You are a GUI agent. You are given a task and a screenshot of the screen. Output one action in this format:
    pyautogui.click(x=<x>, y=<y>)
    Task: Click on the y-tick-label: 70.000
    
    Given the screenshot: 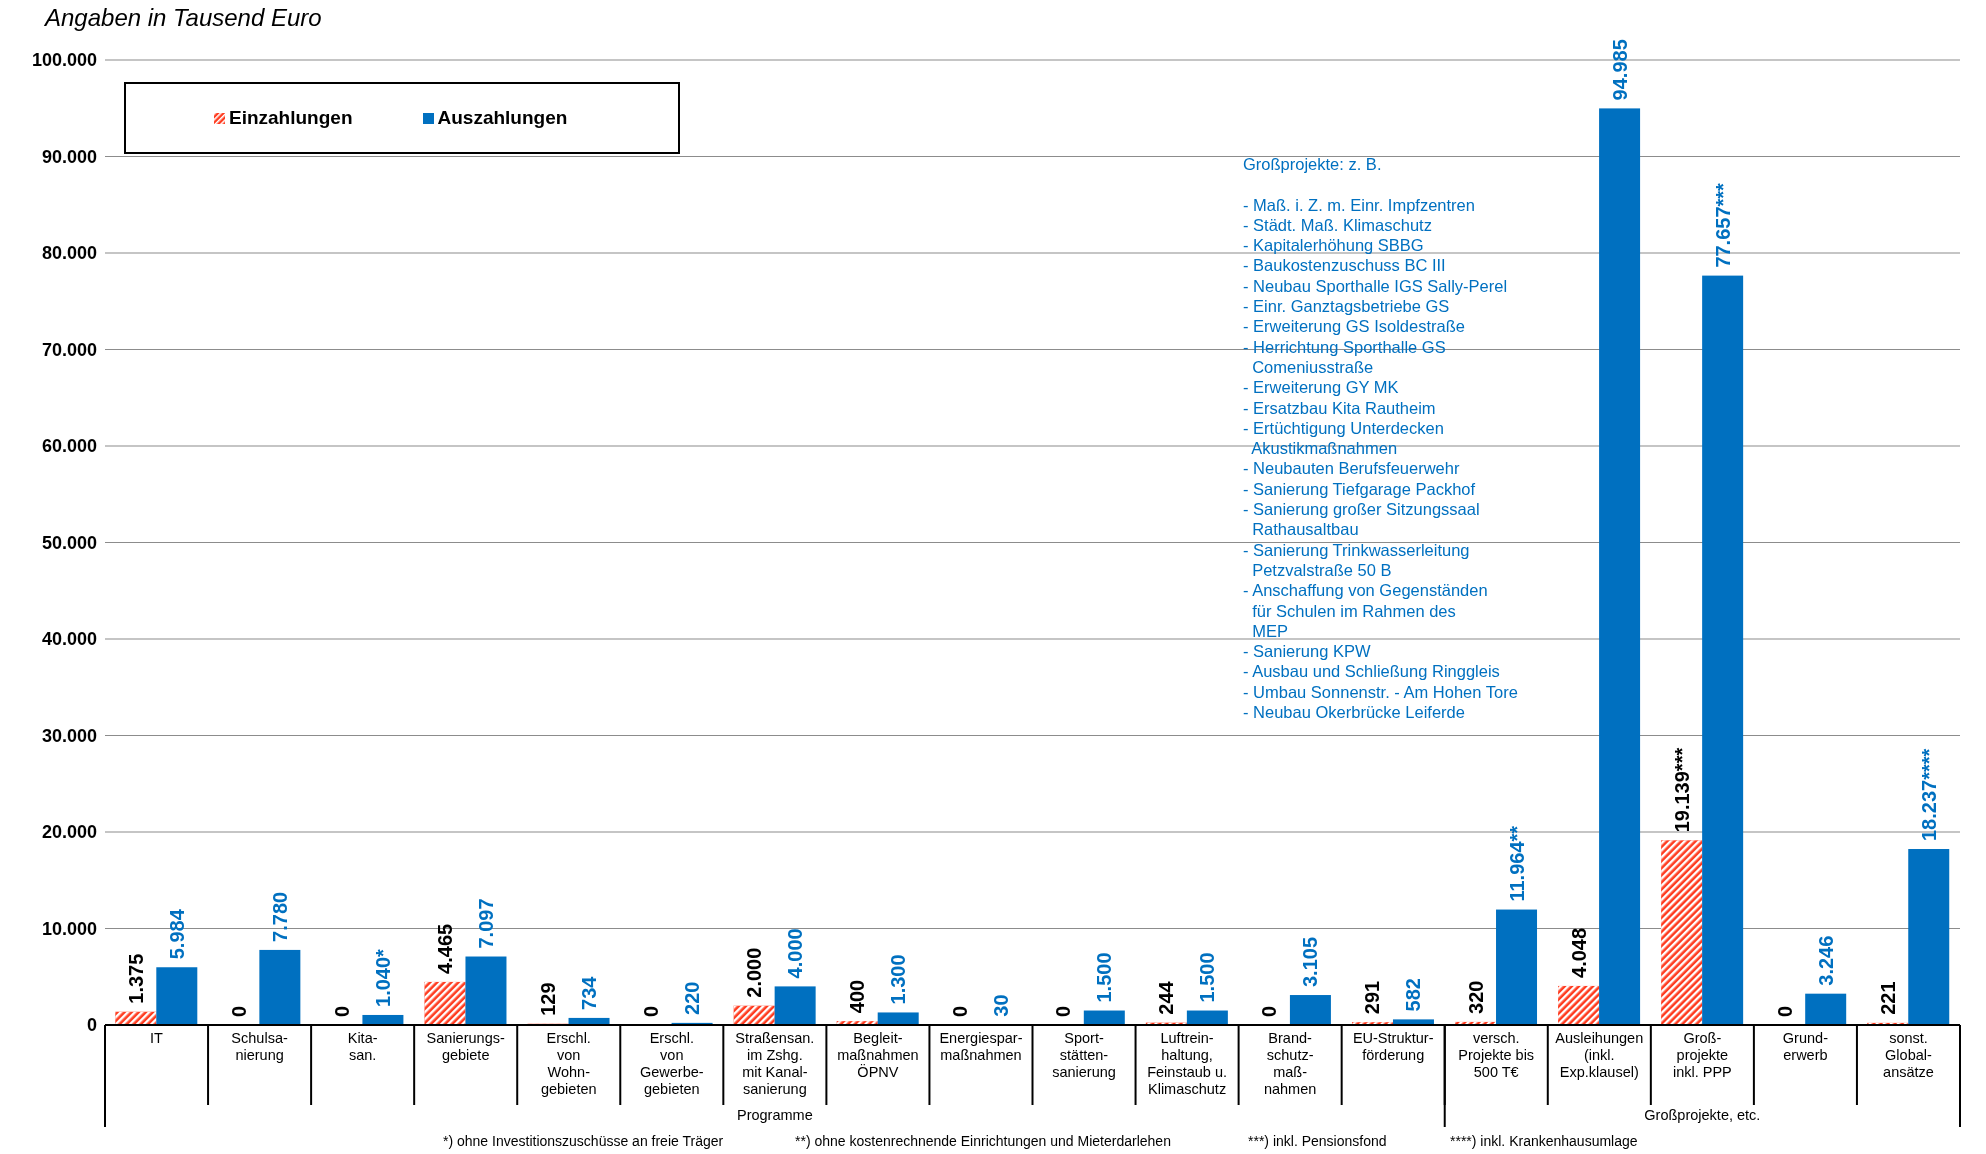 What is the action you would take?
    pyautogui.click(x=69, y=349)
    